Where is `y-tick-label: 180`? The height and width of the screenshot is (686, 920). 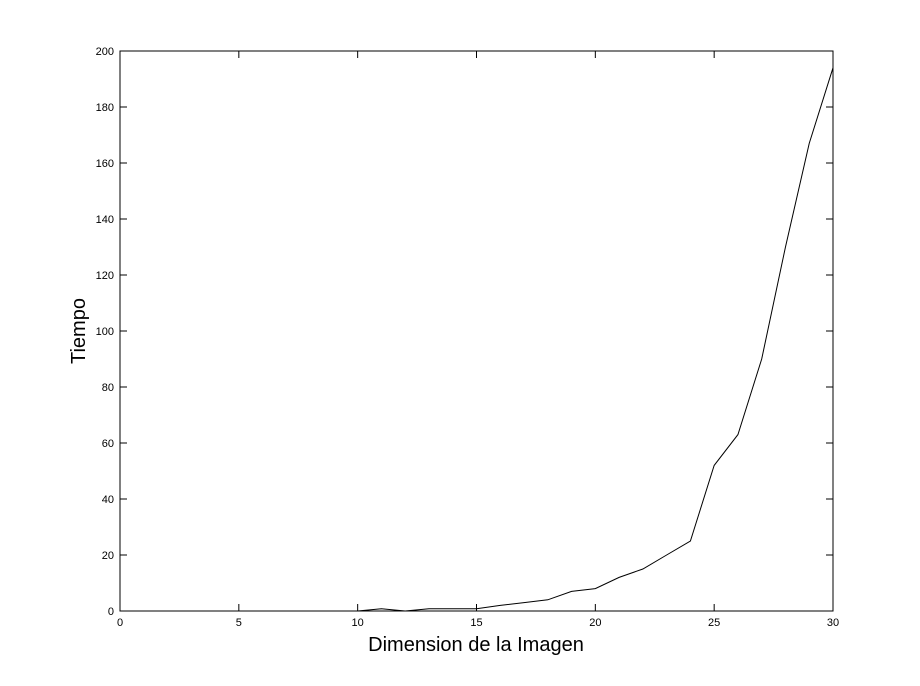
y-tick-label: 180 is located at coordinates (105, 108).